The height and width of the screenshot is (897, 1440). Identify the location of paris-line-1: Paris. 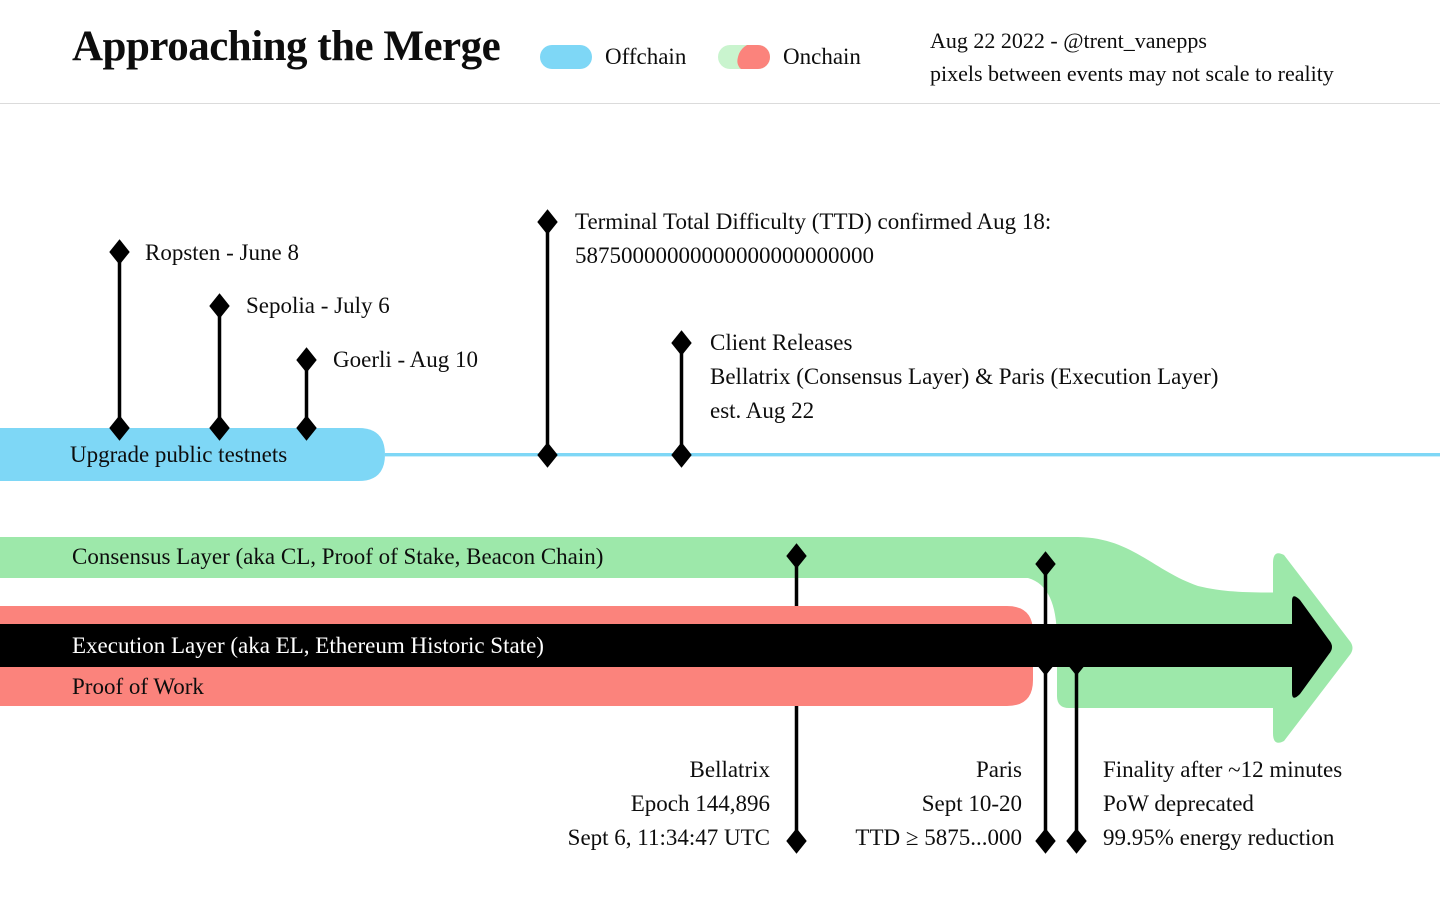
(999, 769).